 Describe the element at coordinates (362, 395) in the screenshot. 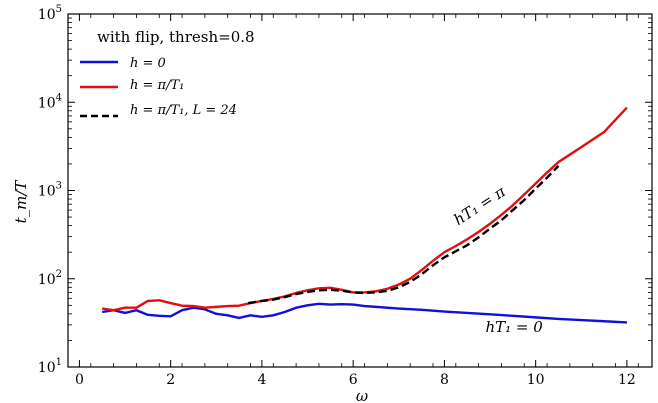

I see `x-axis-label: ω` at that location.